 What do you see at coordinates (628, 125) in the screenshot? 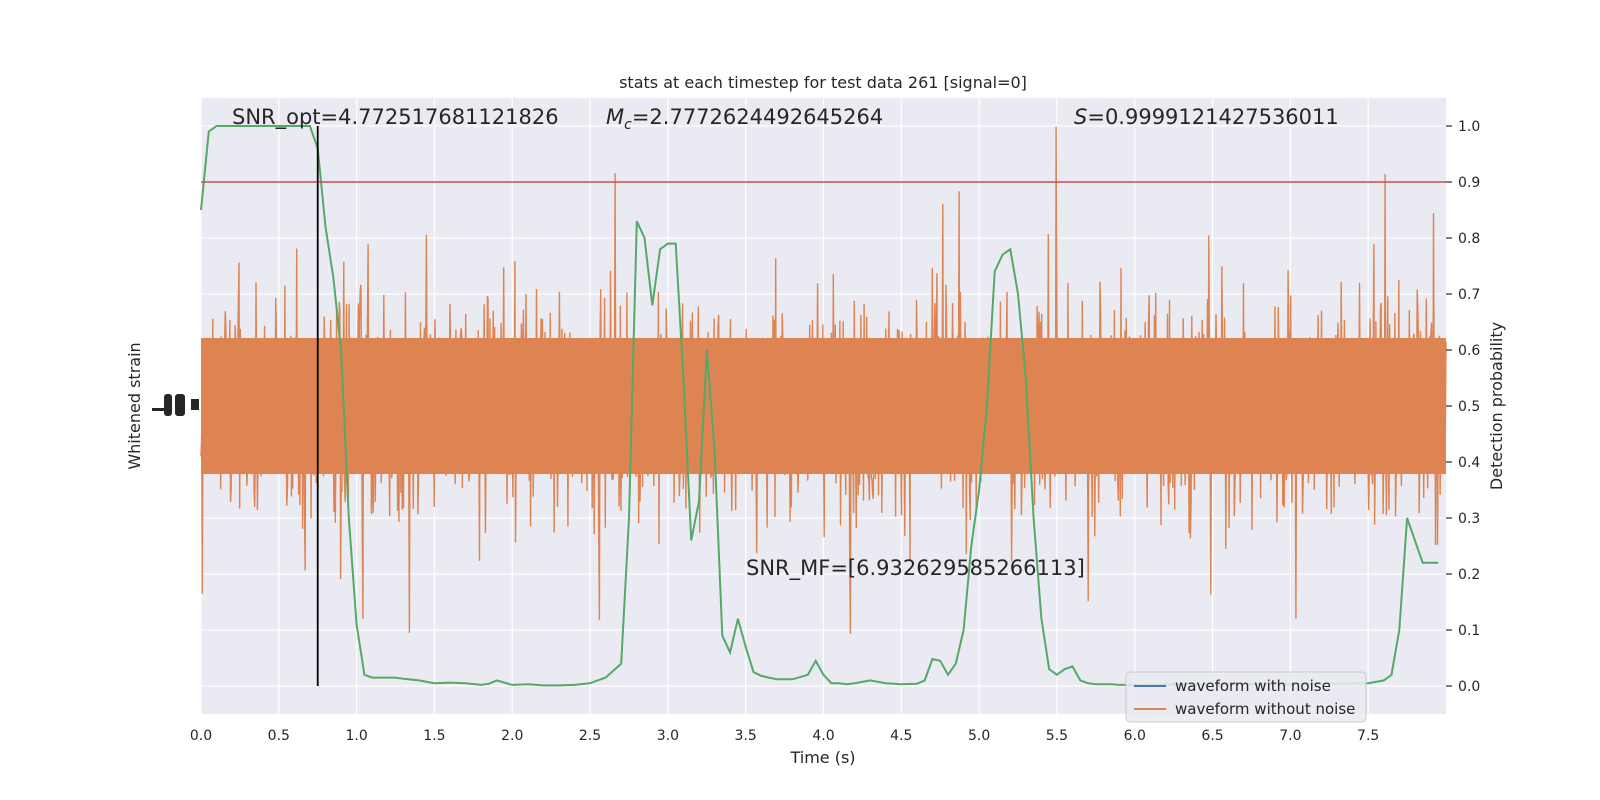
I see `chirp-mass-subscript: c` at bounding box center [628, 125].